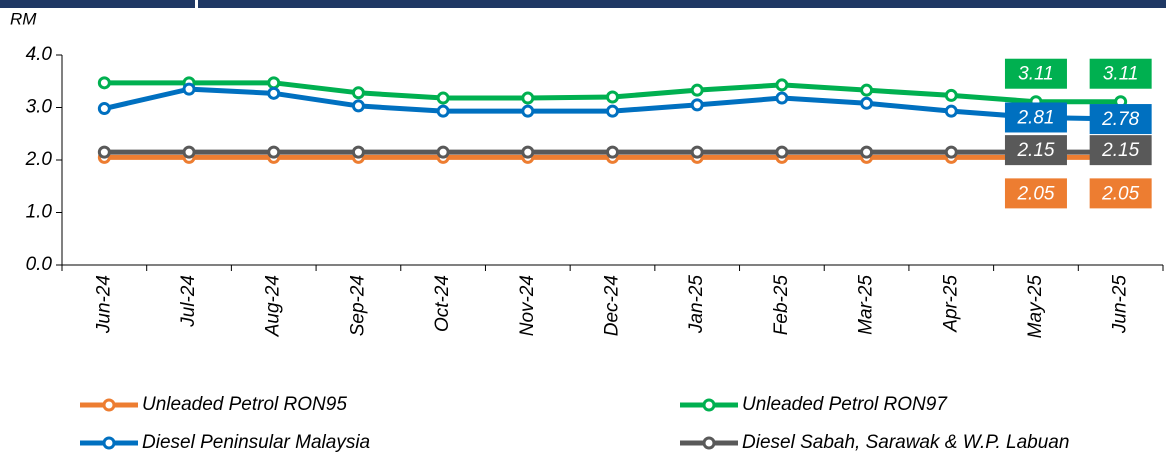 The height and width of the screenshot is (456, 1166). Describe the element at coordinates (357, 305) in the screenshot. I see `x-tick-label: Sep-24` at that location.